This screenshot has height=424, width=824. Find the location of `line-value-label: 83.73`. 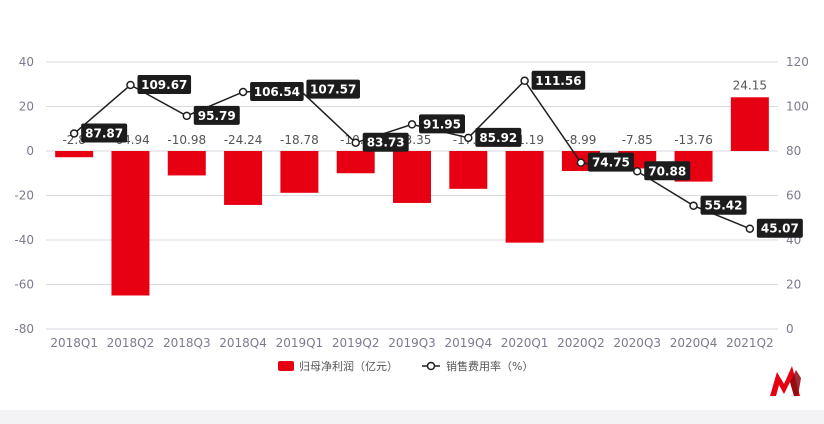

line-value-label: 83.73 is located at coordinates (386, 143).